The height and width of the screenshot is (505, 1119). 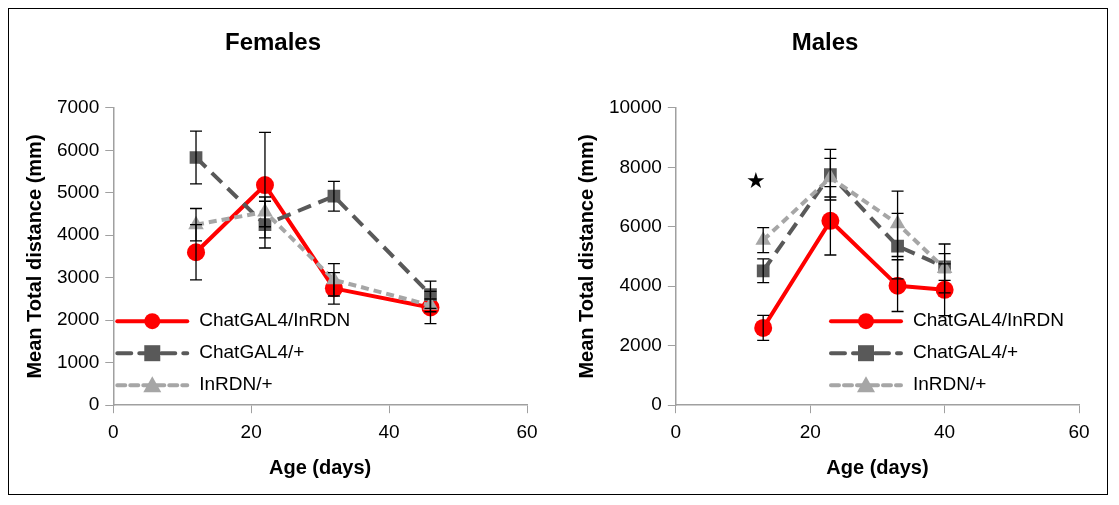 I want to click on y-tick-label: 5000, so click(x=78, y=192).